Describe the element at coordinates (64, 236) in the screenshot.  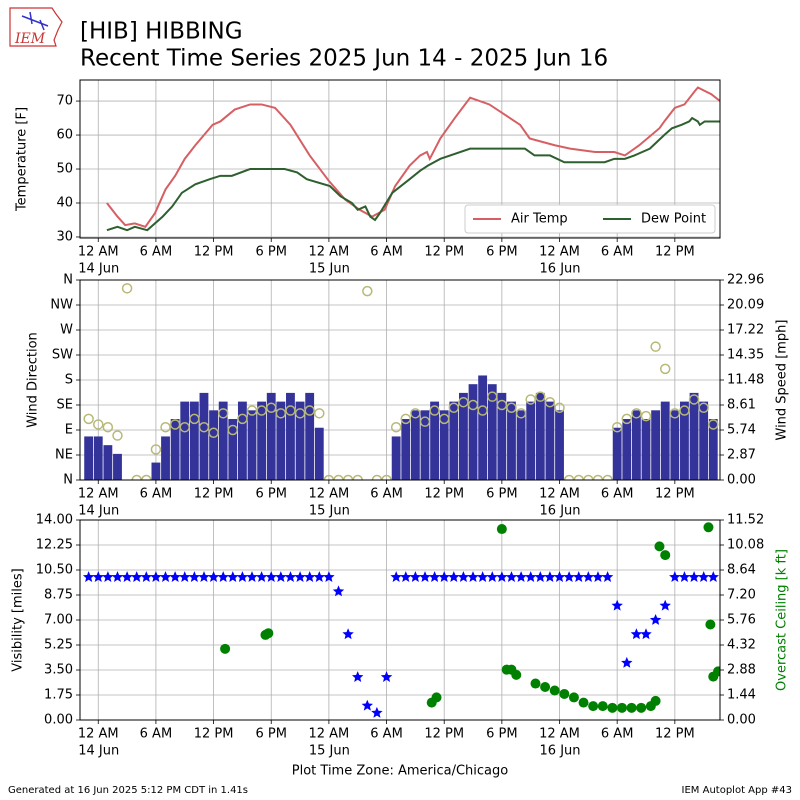
I see `y-tick-label: 30` at that location.